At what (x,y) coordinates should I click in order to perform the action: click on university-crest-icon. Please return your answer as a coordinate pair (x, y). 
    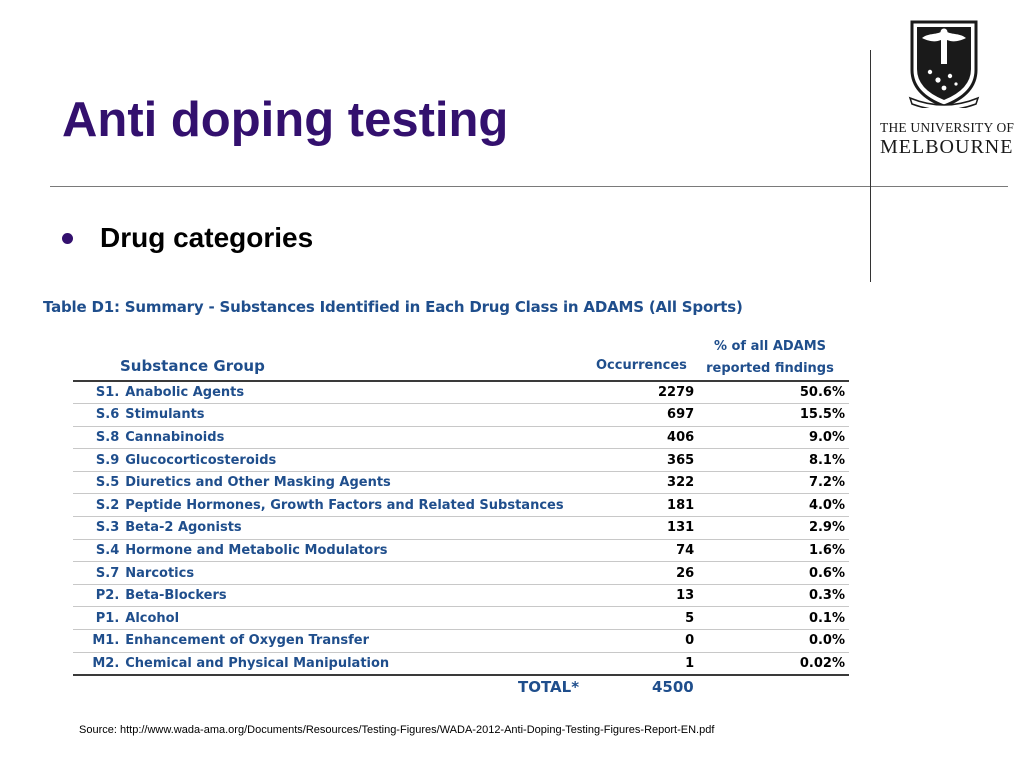
    Looking at the image, I should click on (944, 64).